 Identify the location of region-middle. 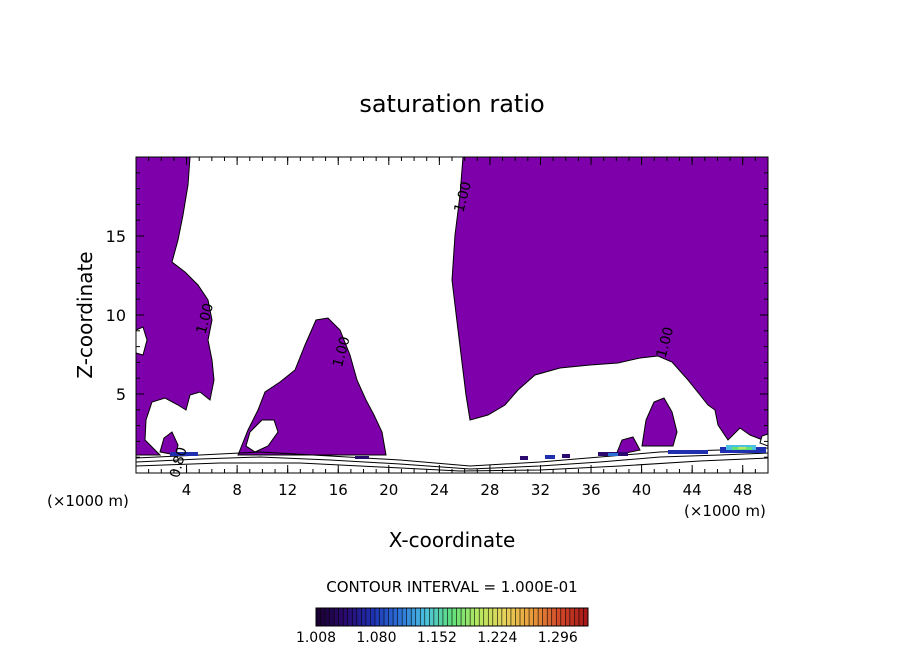
(312, 386).